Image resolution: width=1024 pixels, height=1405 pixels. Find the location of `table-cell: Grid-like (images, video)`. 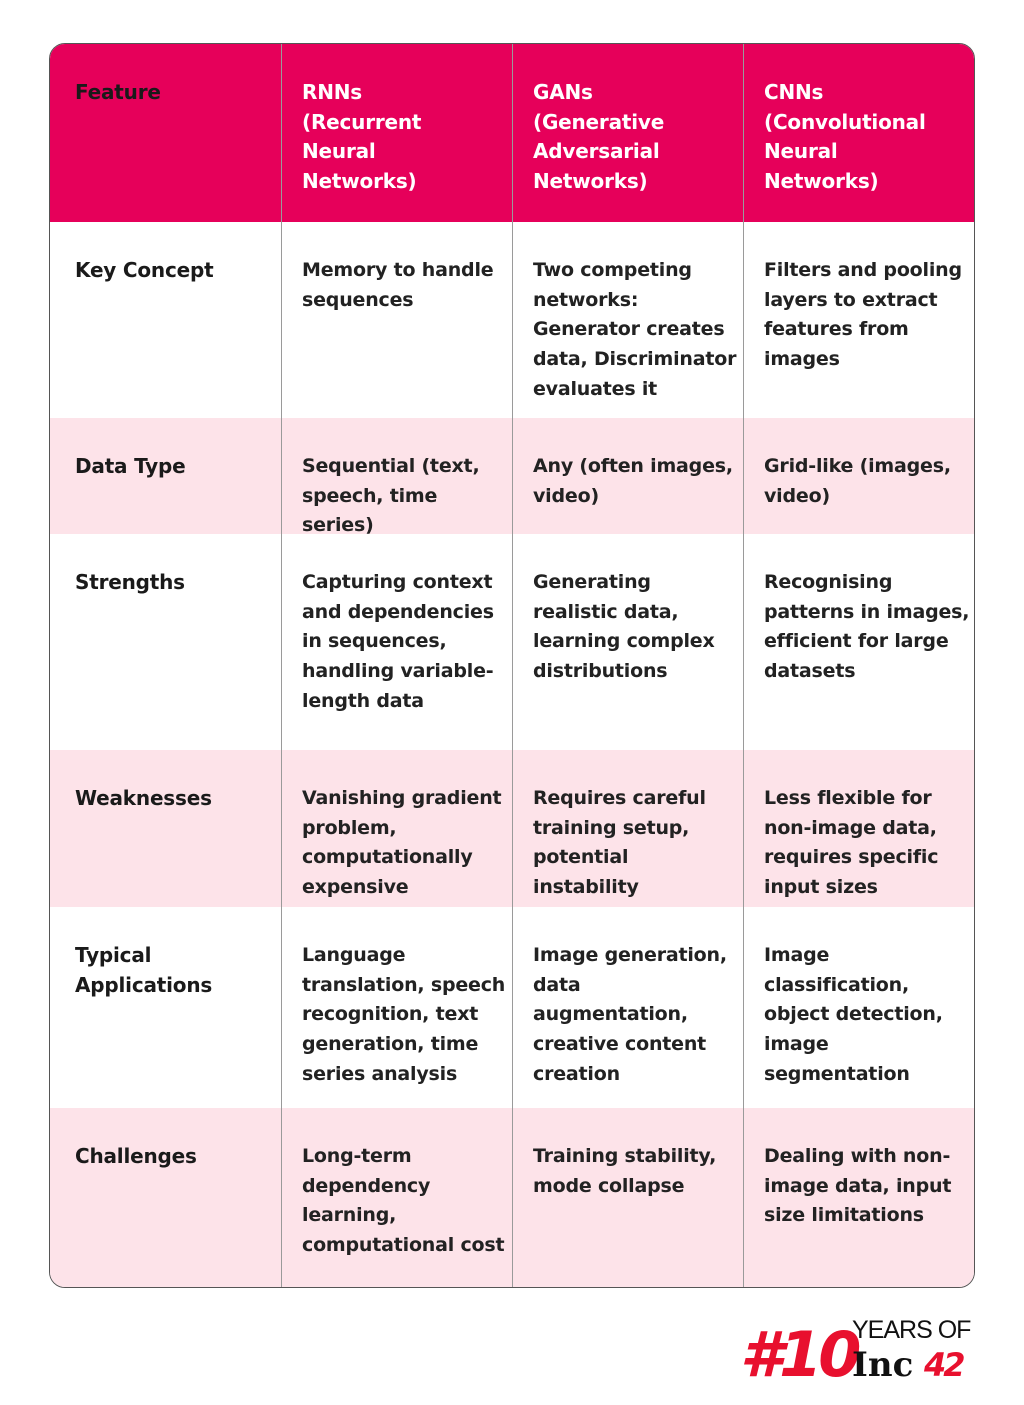

table-cell: Grid-like (images, video) is located at coordinates (858, 476).